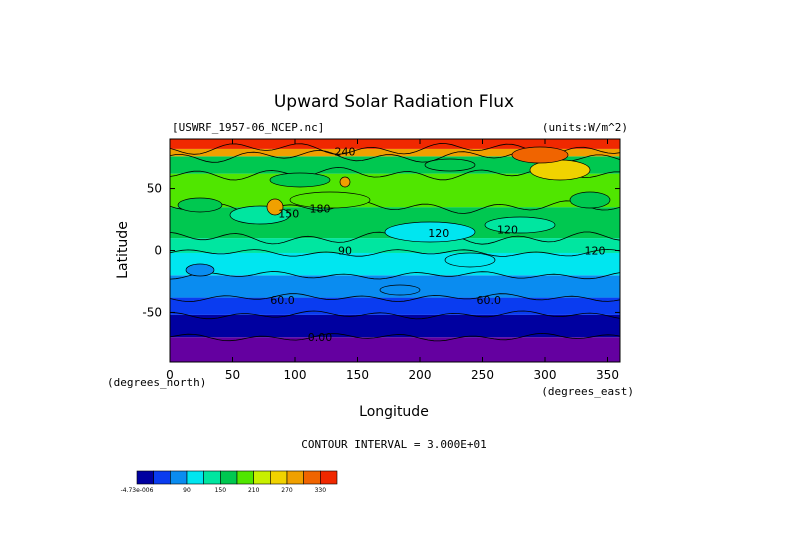 The image size is (789, 558). I want to click on x-tick-label-200: 200, so click(420, 375).